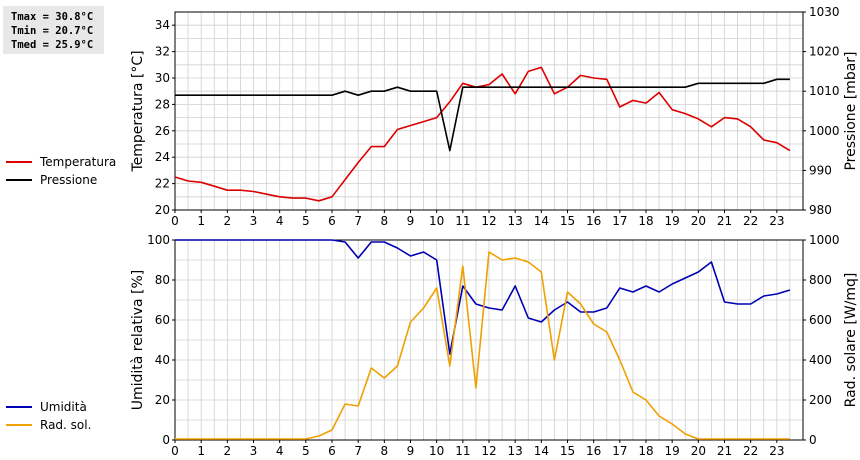 The image size is (860, 460). I want to click on bottom-x-tick-label: 13, so click(515, 451).